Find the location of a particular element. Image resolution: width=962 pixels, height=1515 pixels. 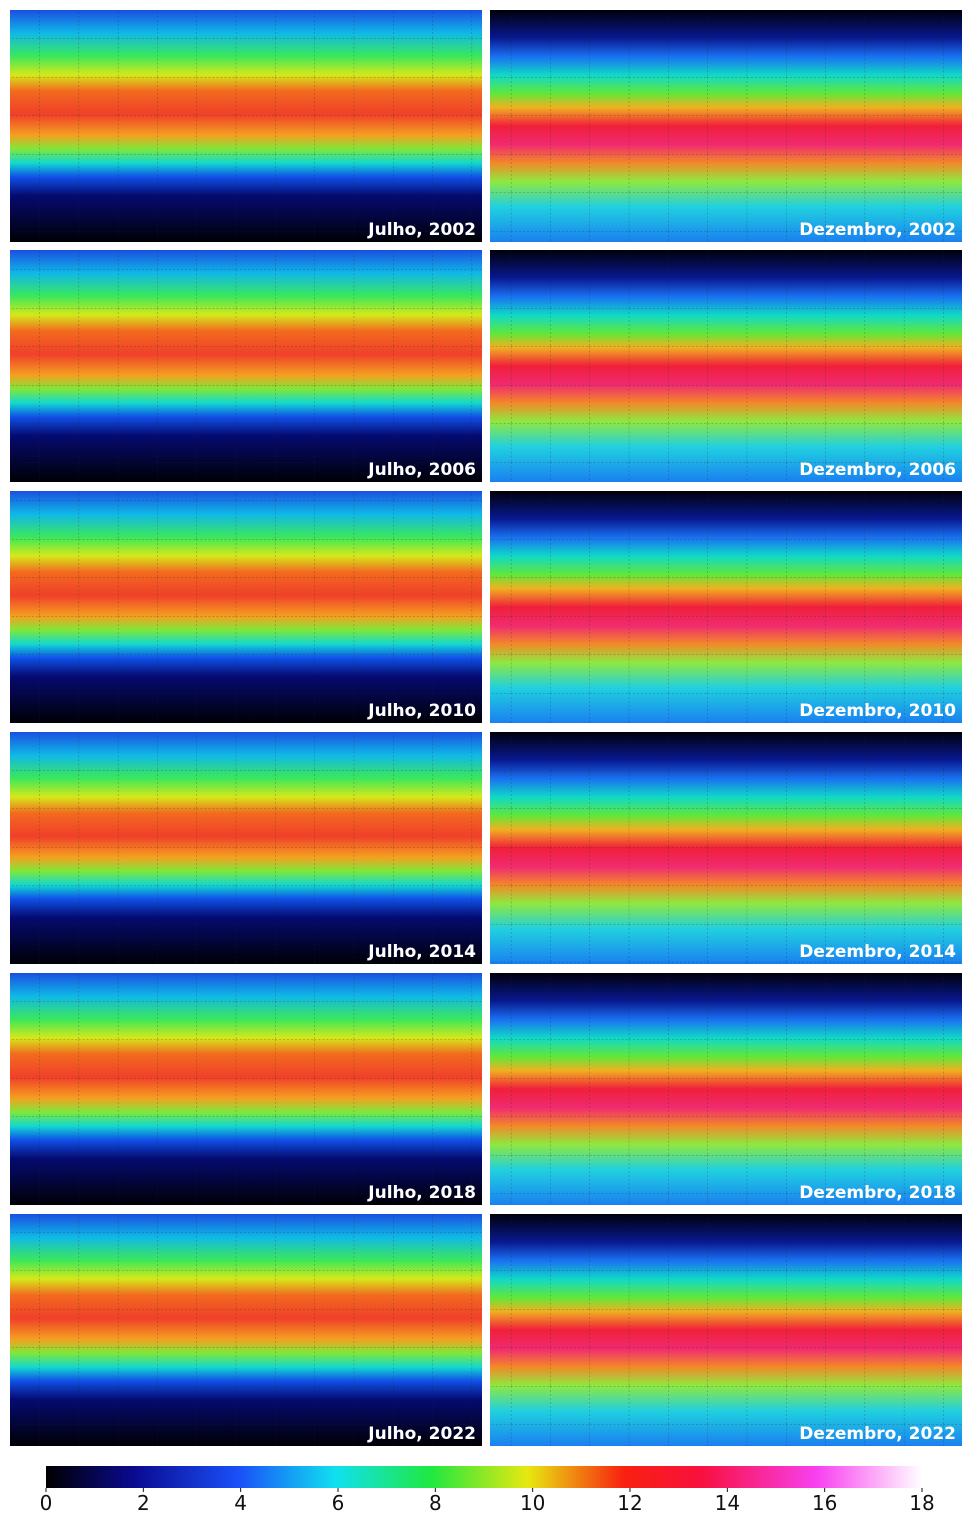

panel-label: Julho, 2010 is located at coordinates (421, 711).